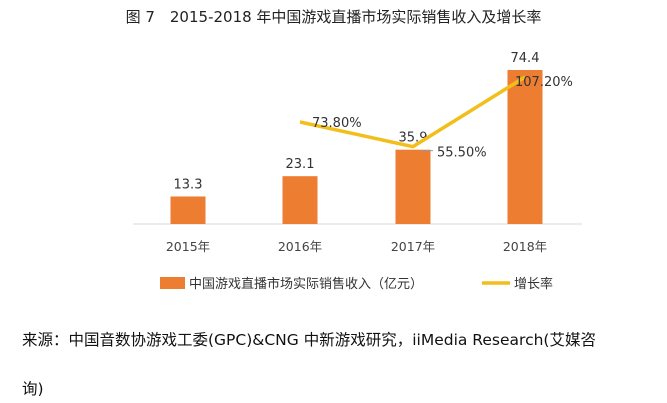 Image resolution: width=667 pixels, height=403 pixels. What do you see at coordinates (462, 153) in the screenshot?
I see `line-label-2: 55.50%` at bounding box center [462, 153].